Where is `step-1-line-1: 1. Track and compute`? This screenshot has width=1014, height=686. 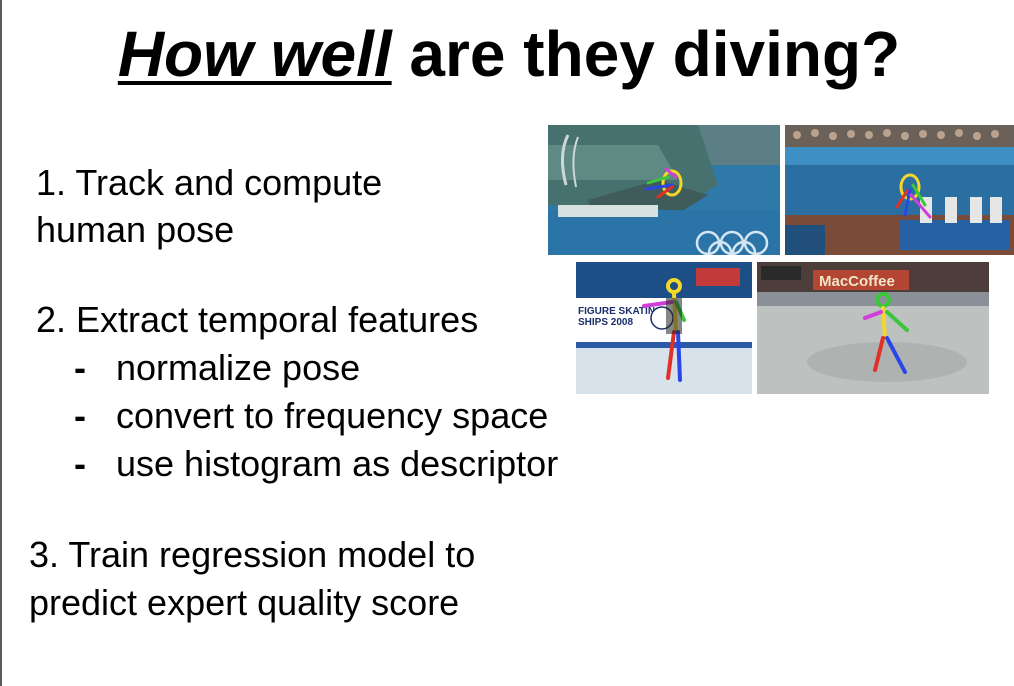 step-1-line-1: 1. Track and compute is located at coordinates (209, 182).